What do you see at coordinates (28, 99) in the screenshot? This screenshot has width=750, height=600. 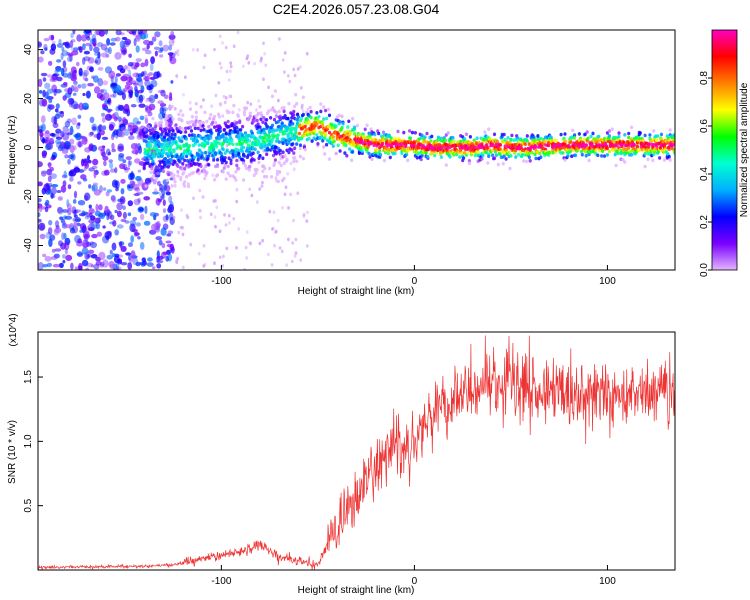 I see `y-tick-label: 20` at bounding box center [28, 99].